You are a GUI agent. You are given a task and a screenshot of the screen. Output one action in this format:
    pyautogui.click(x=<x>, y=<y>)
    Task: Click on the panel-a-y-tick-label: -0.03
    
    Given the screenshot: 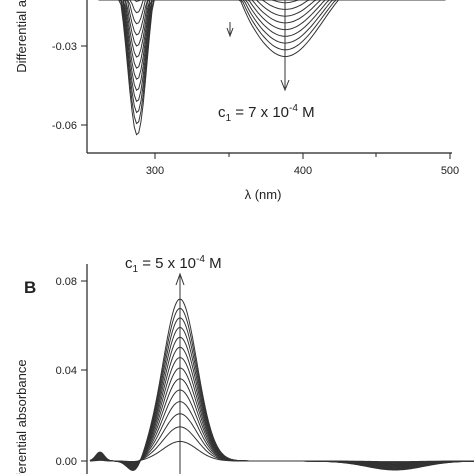 What is the action you would take?
    pyautogui.click(x=64, y=47)
    